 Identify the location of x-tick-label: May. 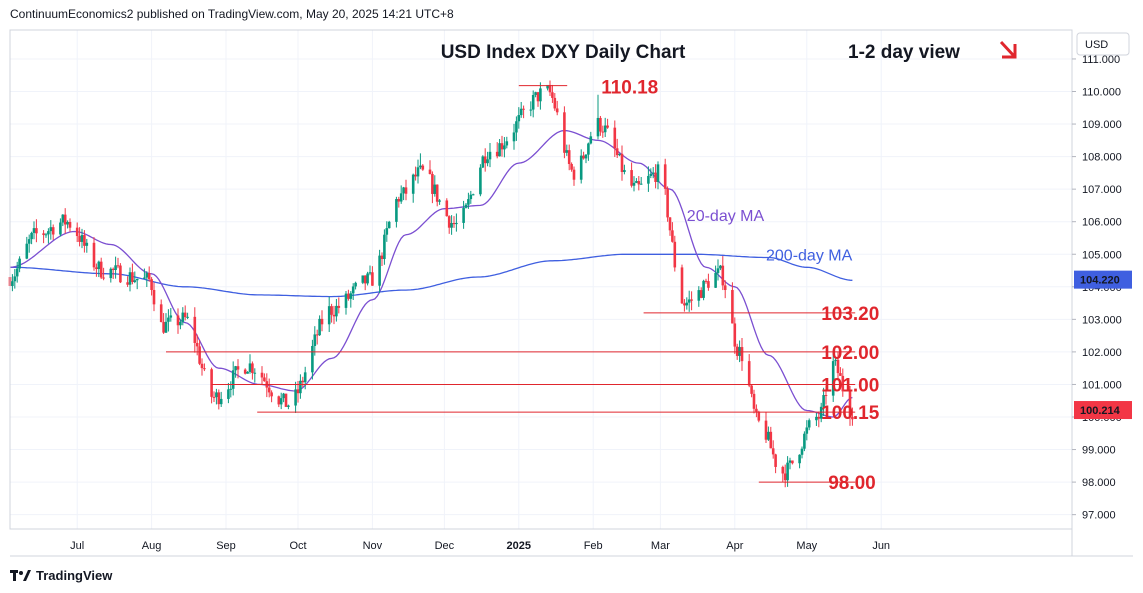
(806, 546).